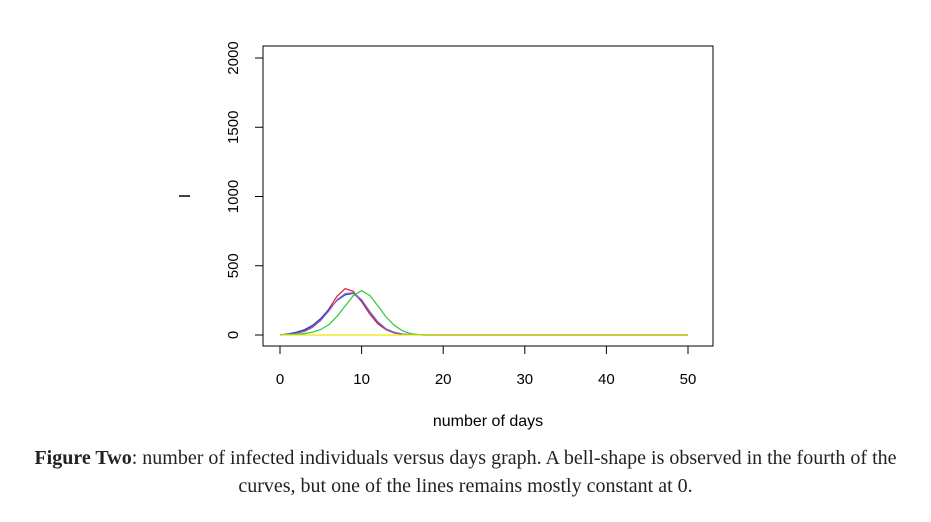  Describe the element at coordinates (688, 379) in the screenshot. I see `x-tick-label: 50` at that location.